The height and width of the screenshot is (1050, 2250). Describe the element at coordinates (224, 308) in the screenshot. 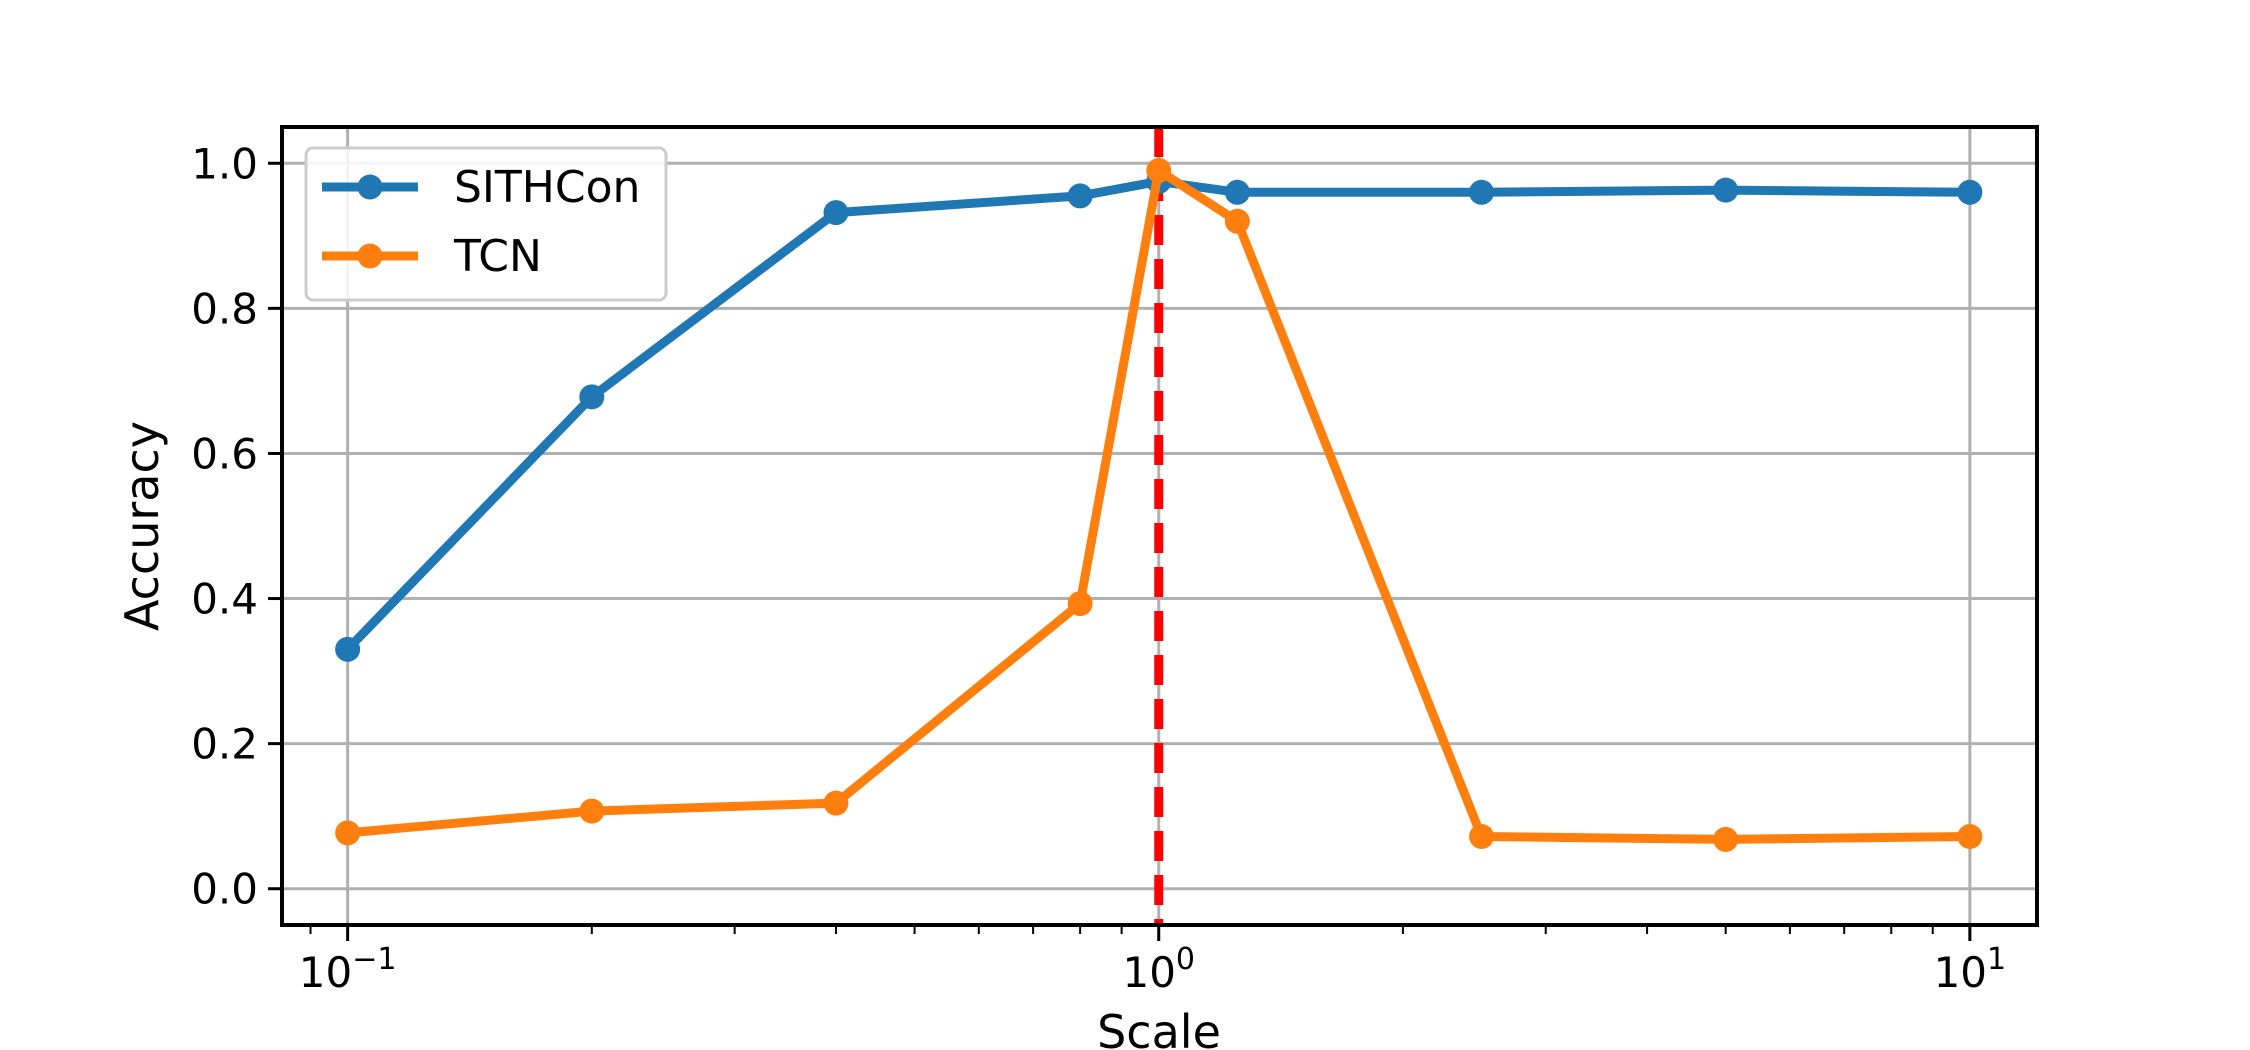

I see `y-tick-label: 0.8` at that location.